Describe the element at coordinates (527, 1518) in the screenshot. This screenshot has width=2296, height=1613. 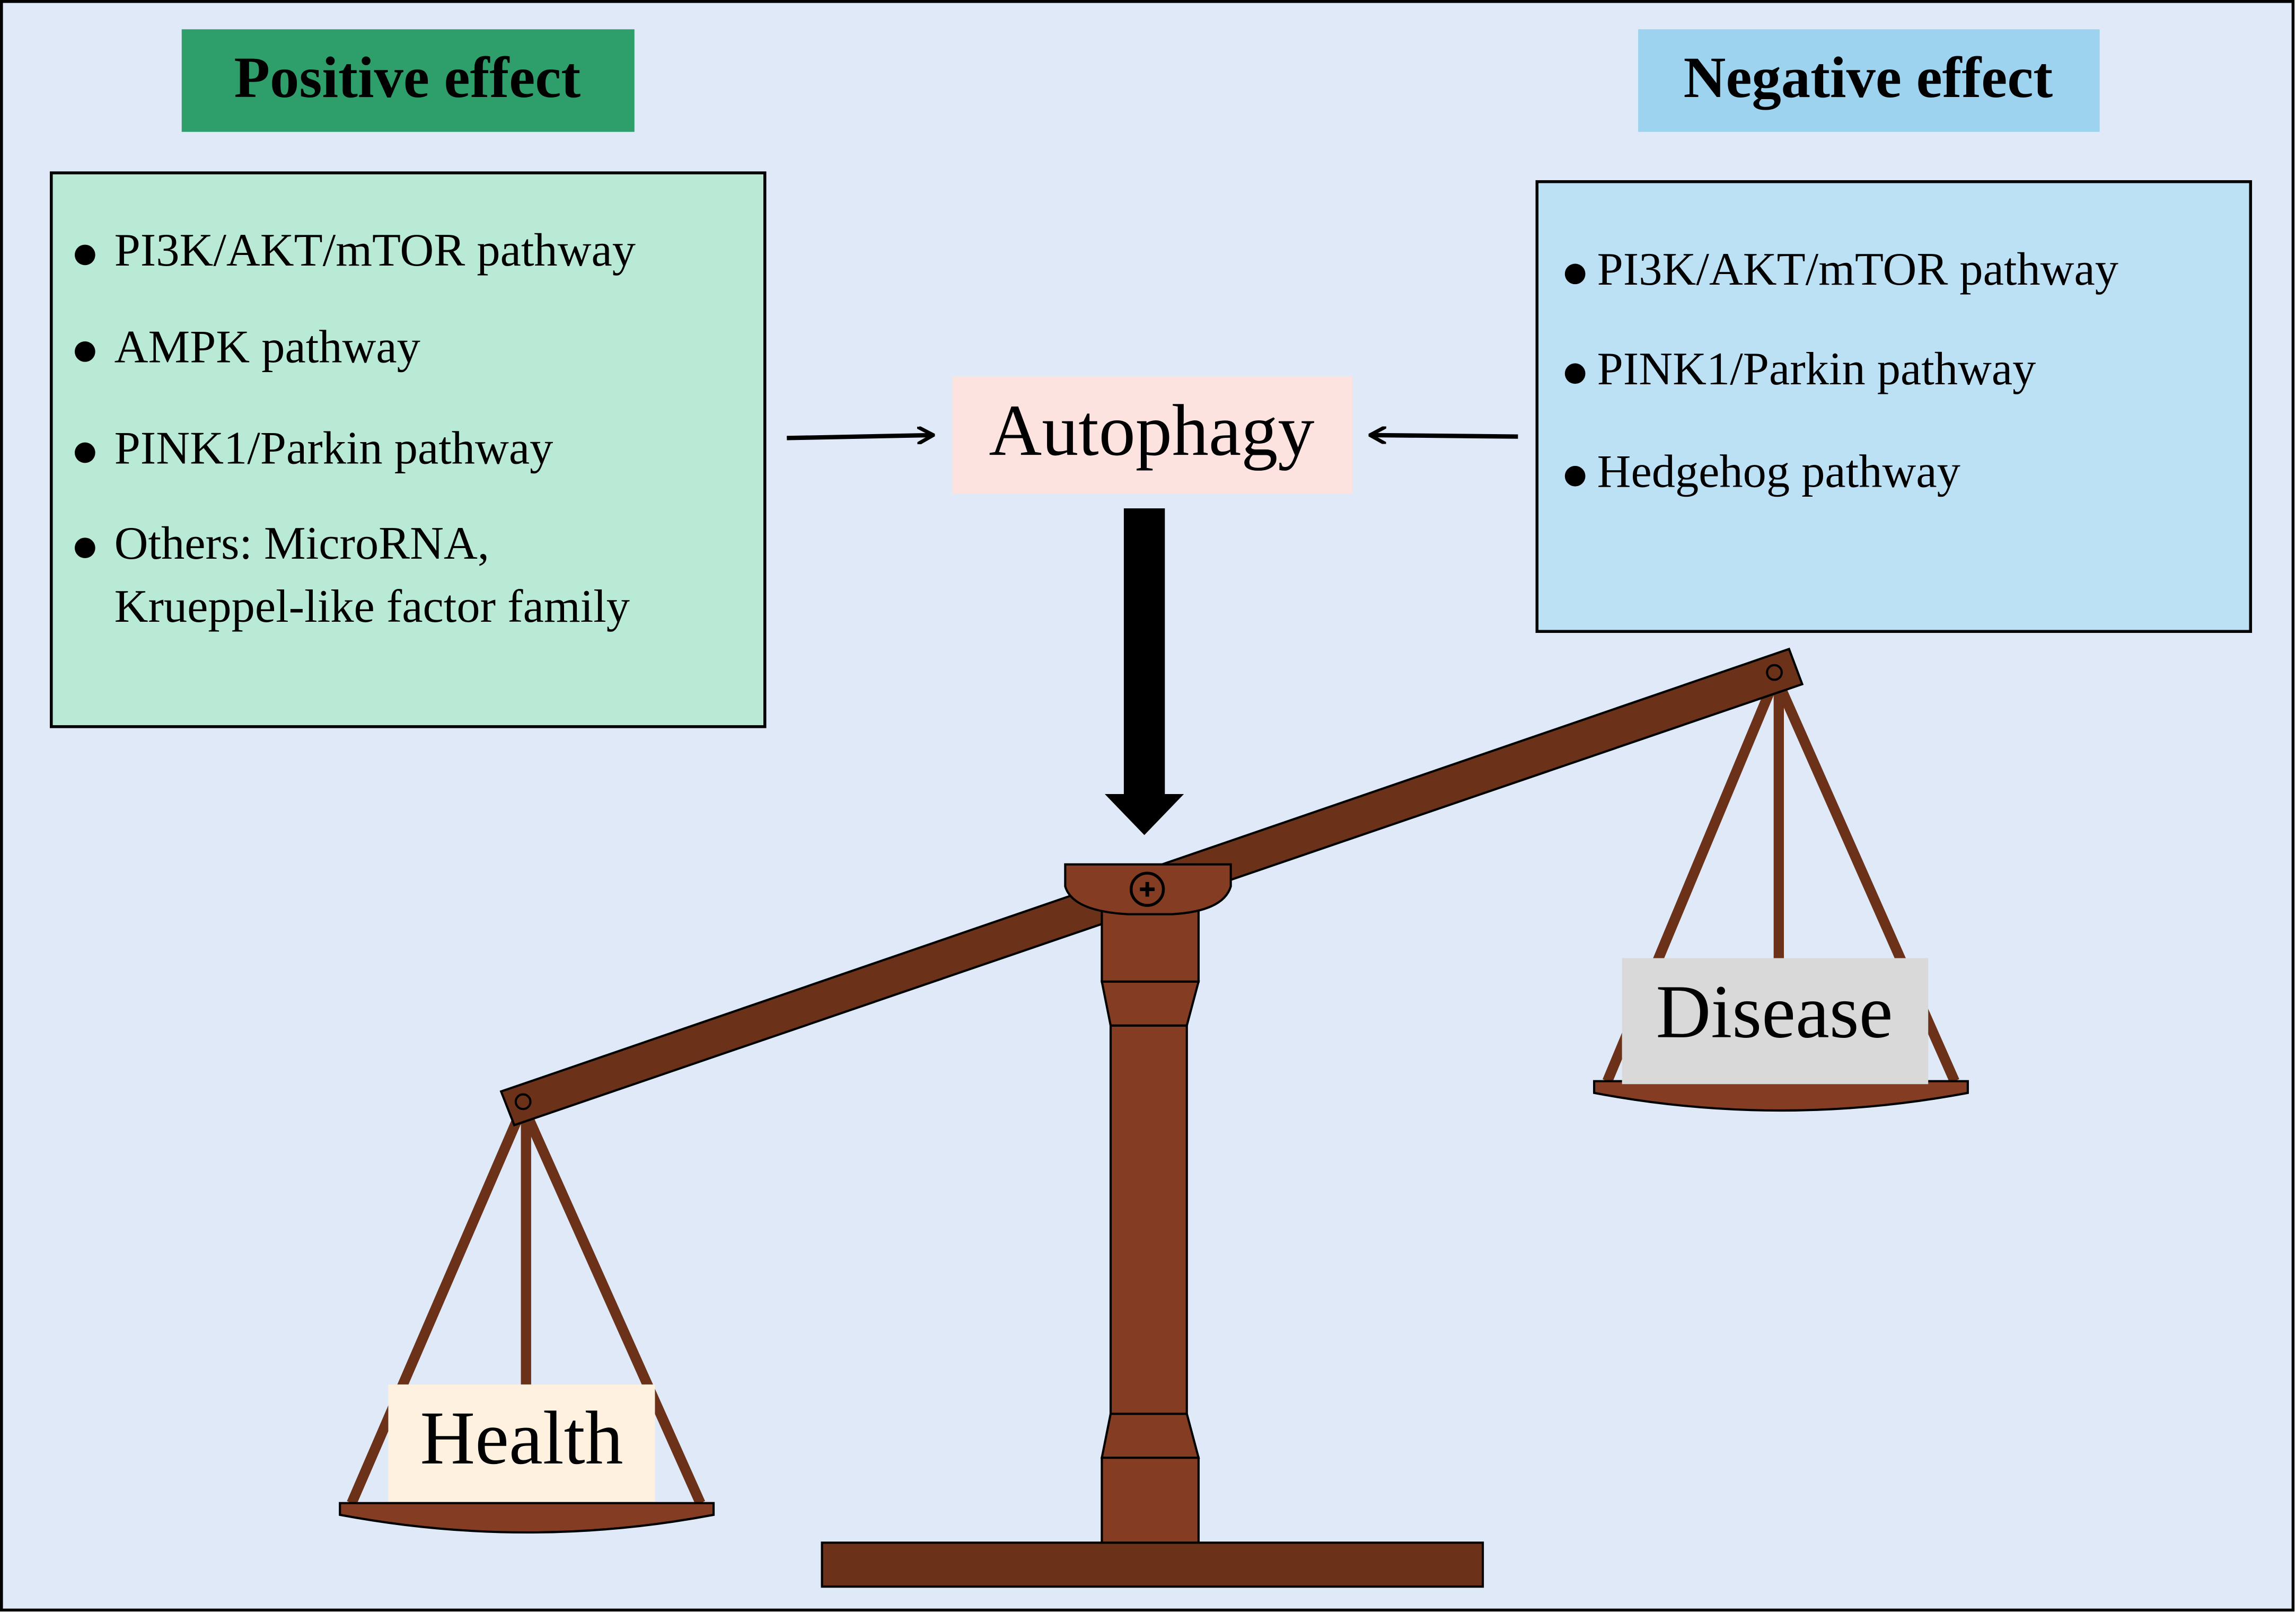
I see `left-pan` at that location.